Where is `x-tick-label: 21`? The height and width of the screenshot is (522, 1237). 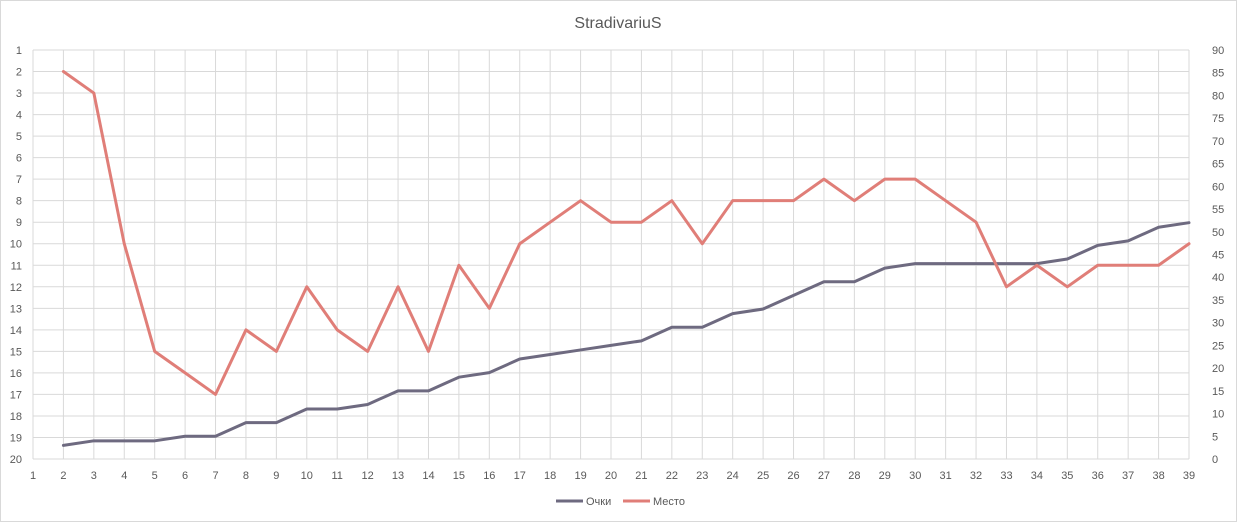 x-tick-label: 21 is located at coordinates (641, 476).